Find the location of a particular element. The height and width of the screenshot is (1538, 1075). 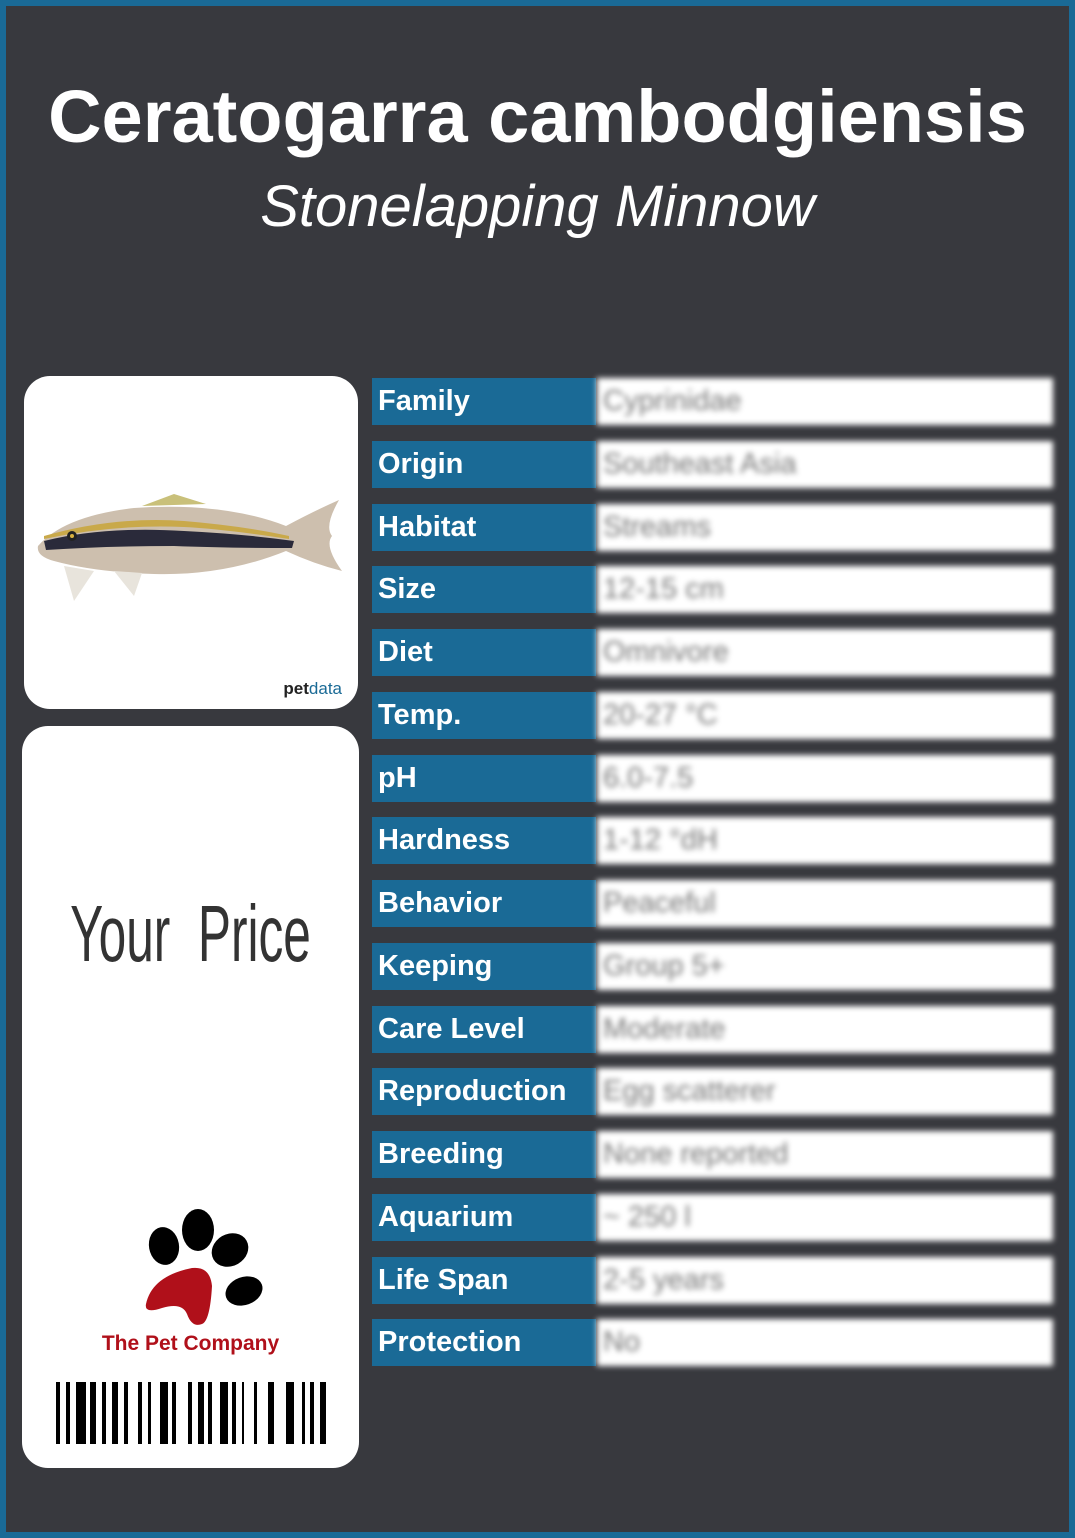

fact-label: Temp. is located at coordinates (484, 715).